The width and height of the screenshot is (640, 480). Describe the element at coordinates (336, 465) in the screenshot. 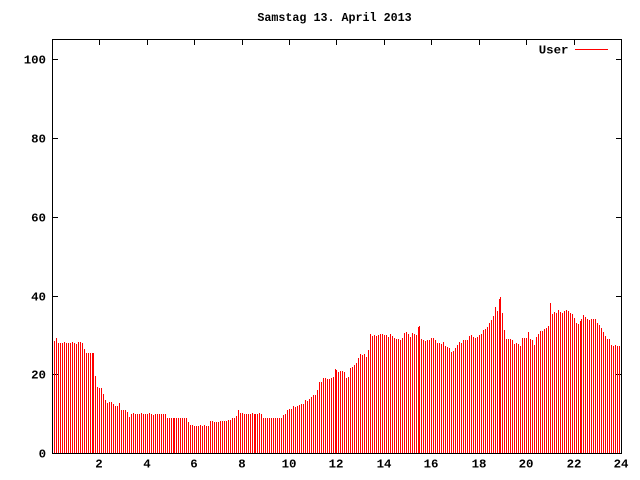

I see `svg-text: 12` at that location.